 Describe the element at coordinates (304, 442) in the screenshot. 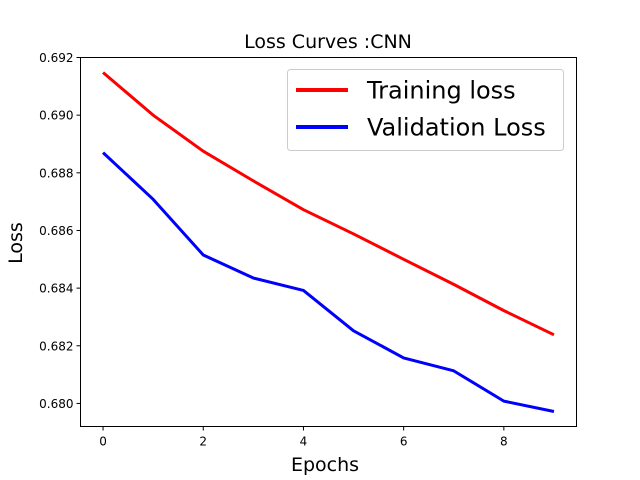

I see `x-tick-label: 4` at that location.